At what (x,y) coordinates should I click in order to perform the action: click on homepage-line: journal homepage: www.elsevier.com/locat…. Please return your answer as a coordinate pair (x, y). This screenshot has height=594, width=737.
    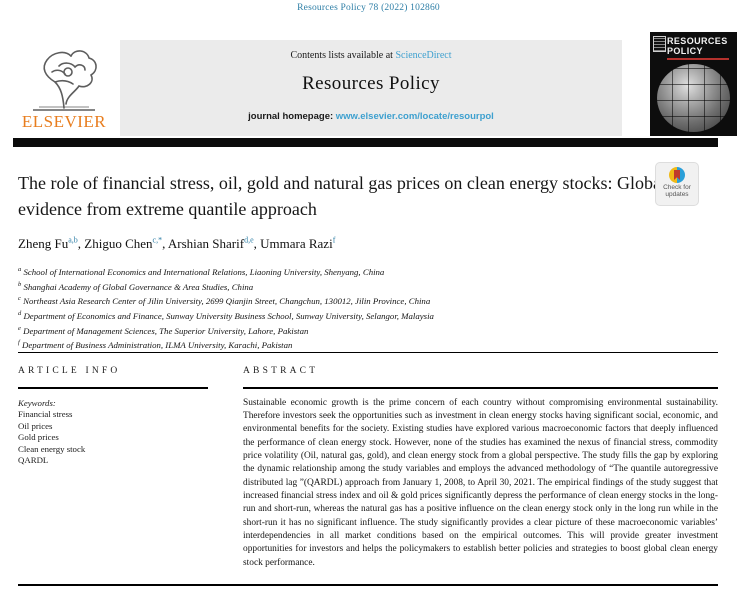
    Looking at the image, I should click on (371, 116).